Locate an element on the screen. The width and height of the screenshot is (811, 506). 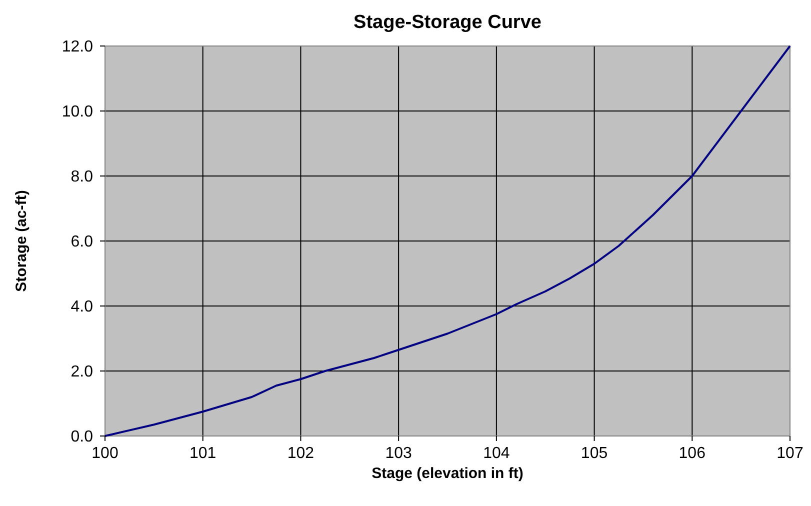
x-tick-label: 102 is located at coordinates (300, 453).